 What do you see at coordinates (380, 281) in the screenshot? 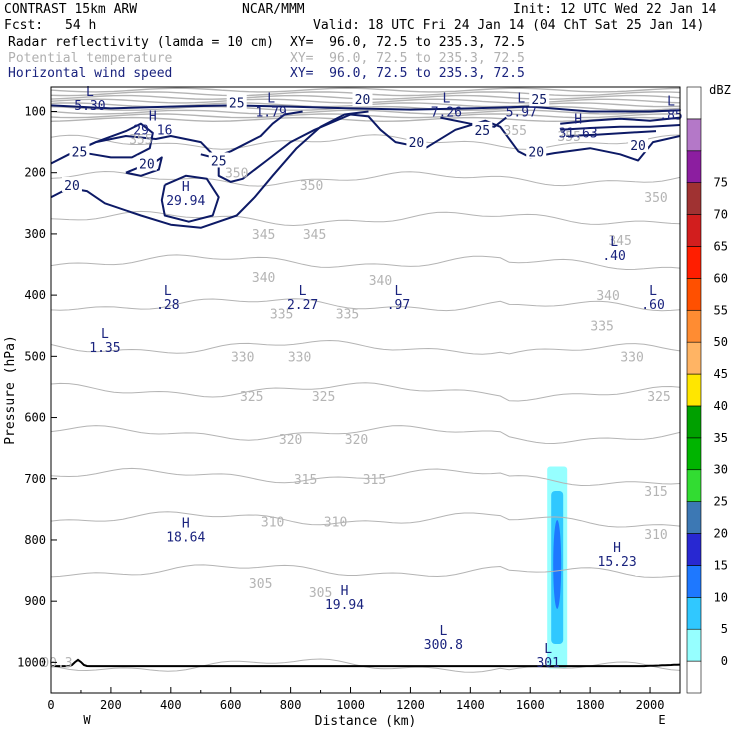
I see `theta-contour-label: 340` at bounding box center [380, 281].